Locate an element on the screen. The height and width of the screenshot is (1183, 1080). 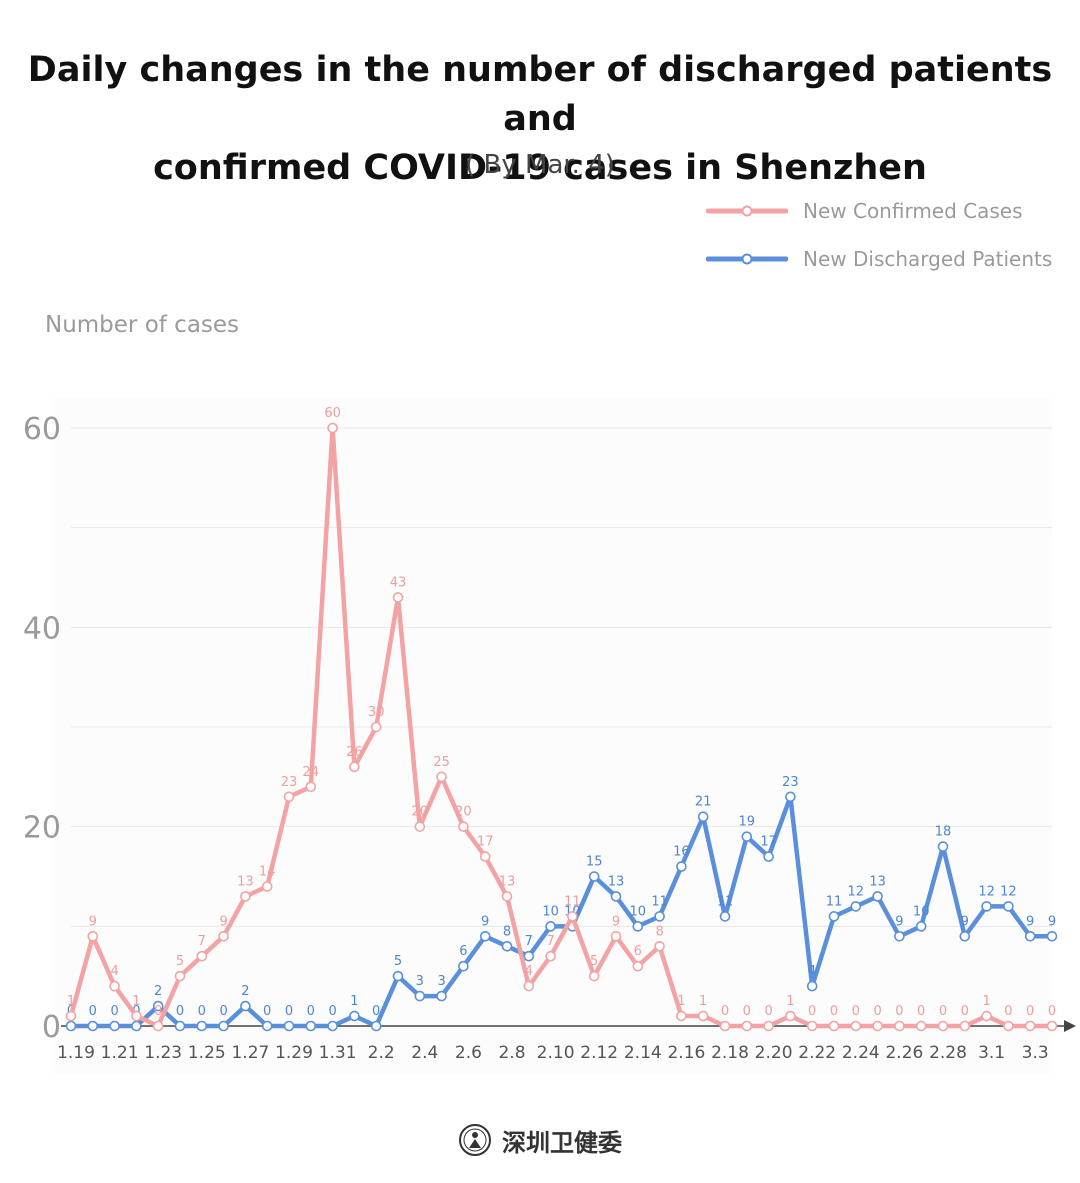
x-axis-arrow-icon is located at coordinates (1070, 1026).